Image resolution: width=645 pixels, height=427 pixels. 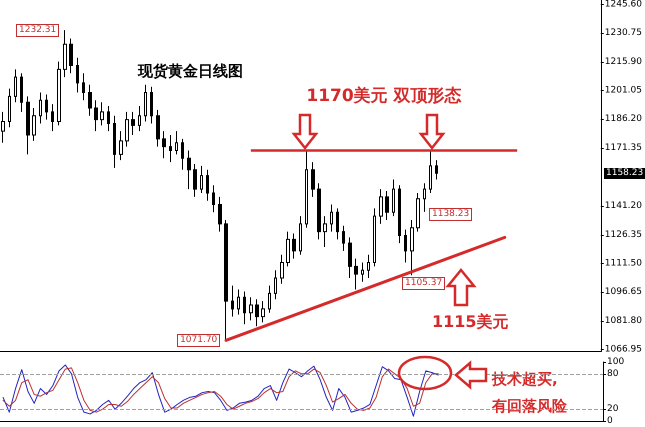 I want to click on y-tick-label: 1201.05, so click(x=623, y=91).